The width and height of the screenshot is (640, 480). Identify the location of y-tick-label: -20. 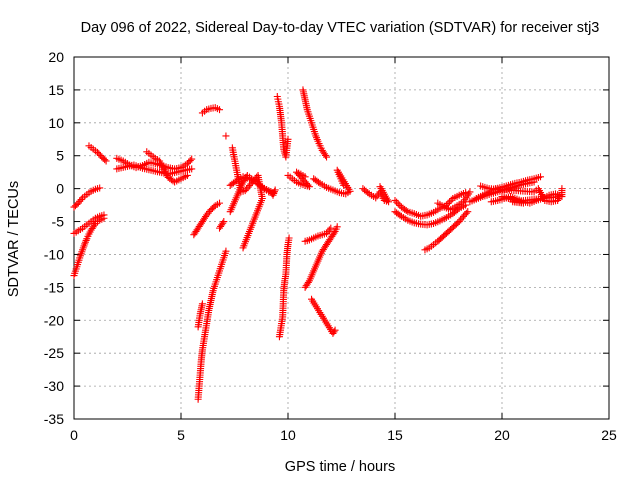
(54, 320).